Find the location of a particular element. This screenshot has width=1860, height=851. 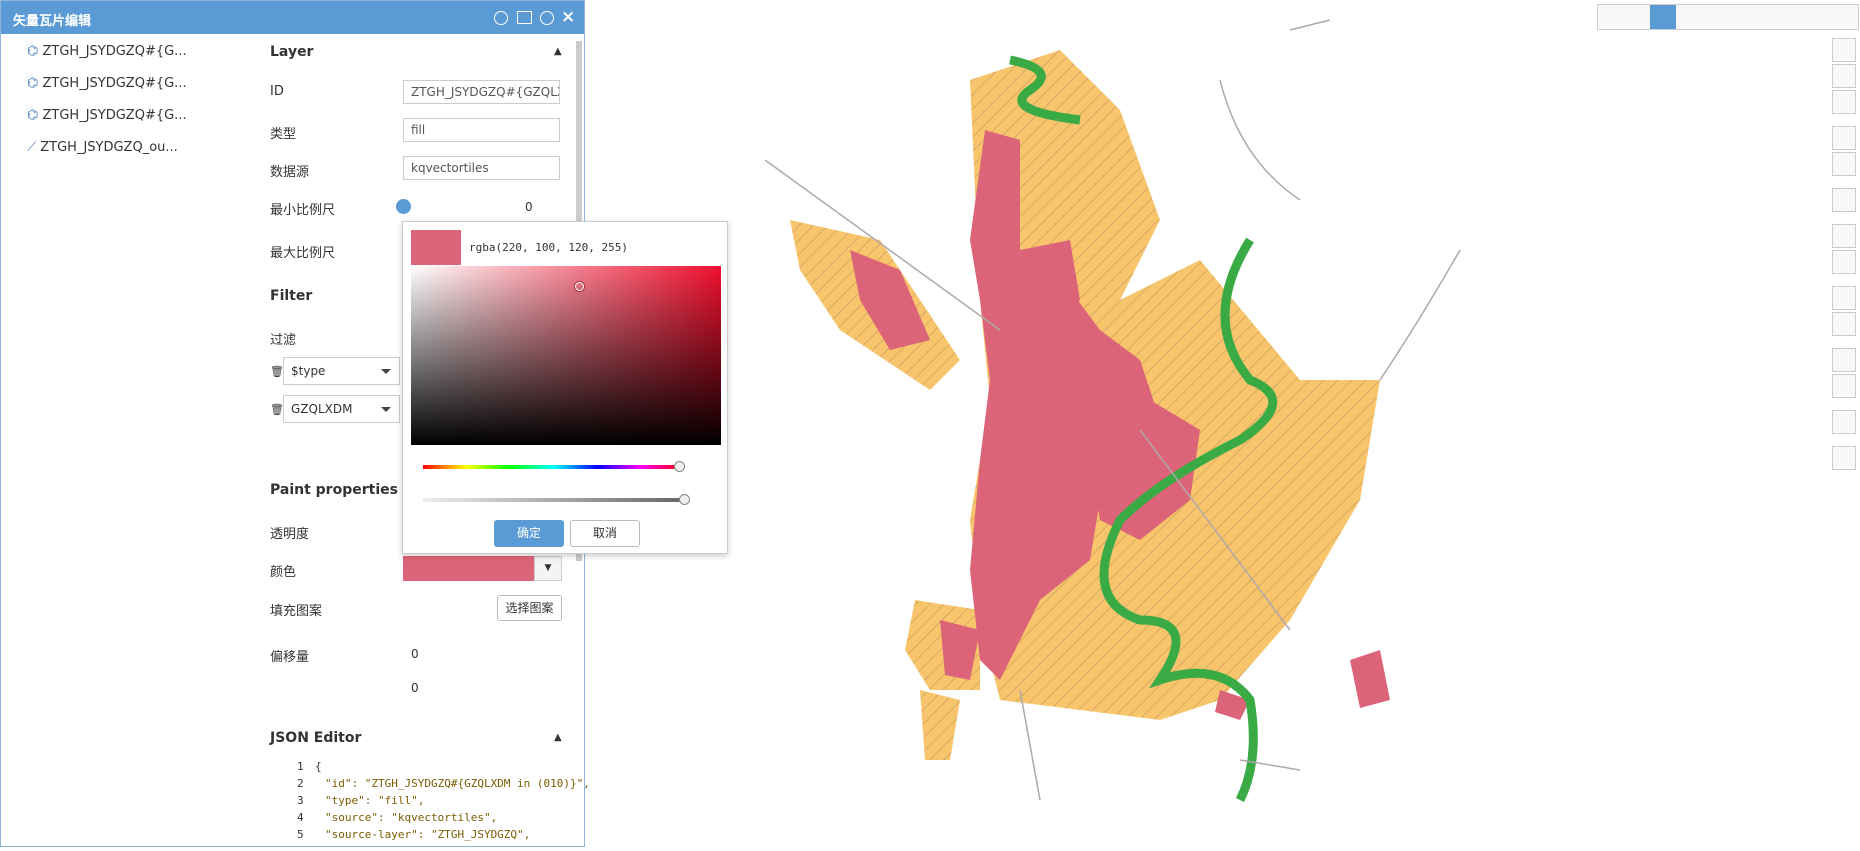

slider-handle is located at coordinates (403, 206).